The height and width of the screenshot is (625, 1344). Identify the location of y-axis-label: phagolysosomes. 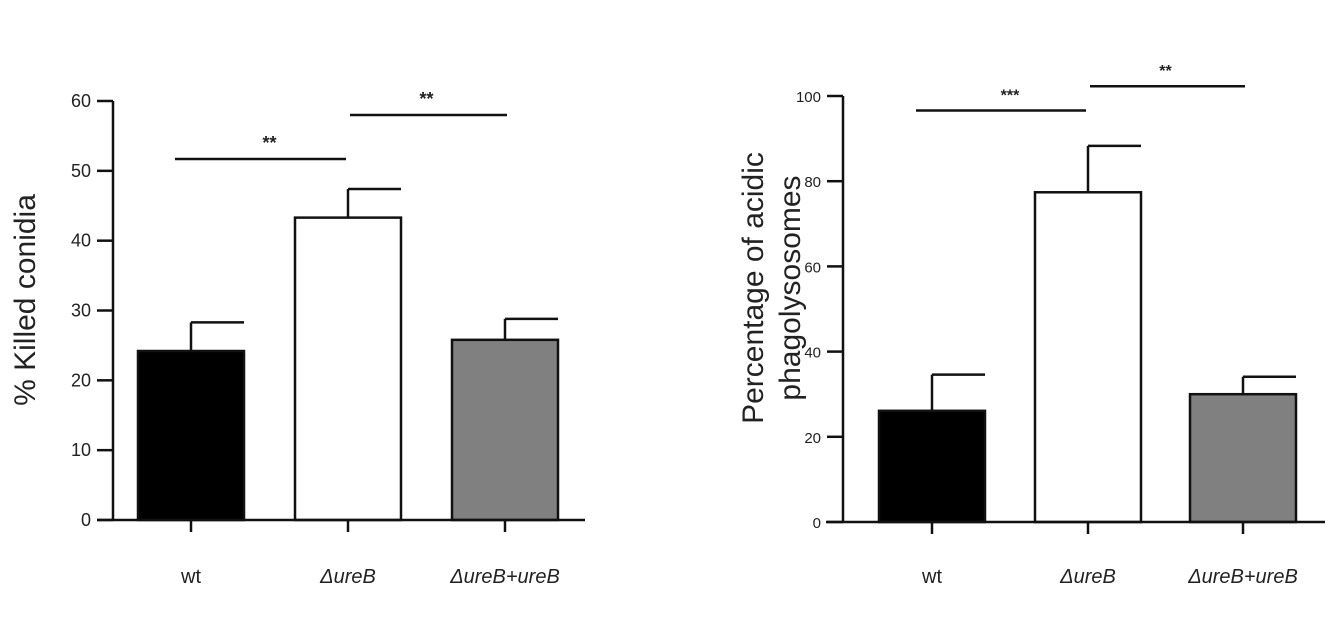
(790, 287).